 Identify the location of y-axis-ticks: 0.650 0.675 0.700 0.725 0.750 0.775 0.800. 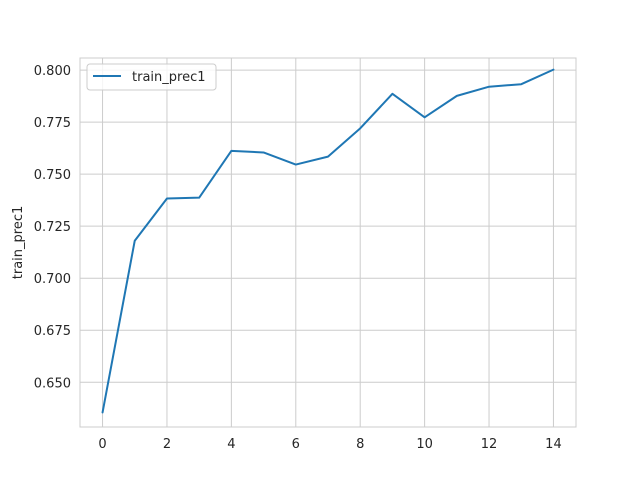
(52, 227).